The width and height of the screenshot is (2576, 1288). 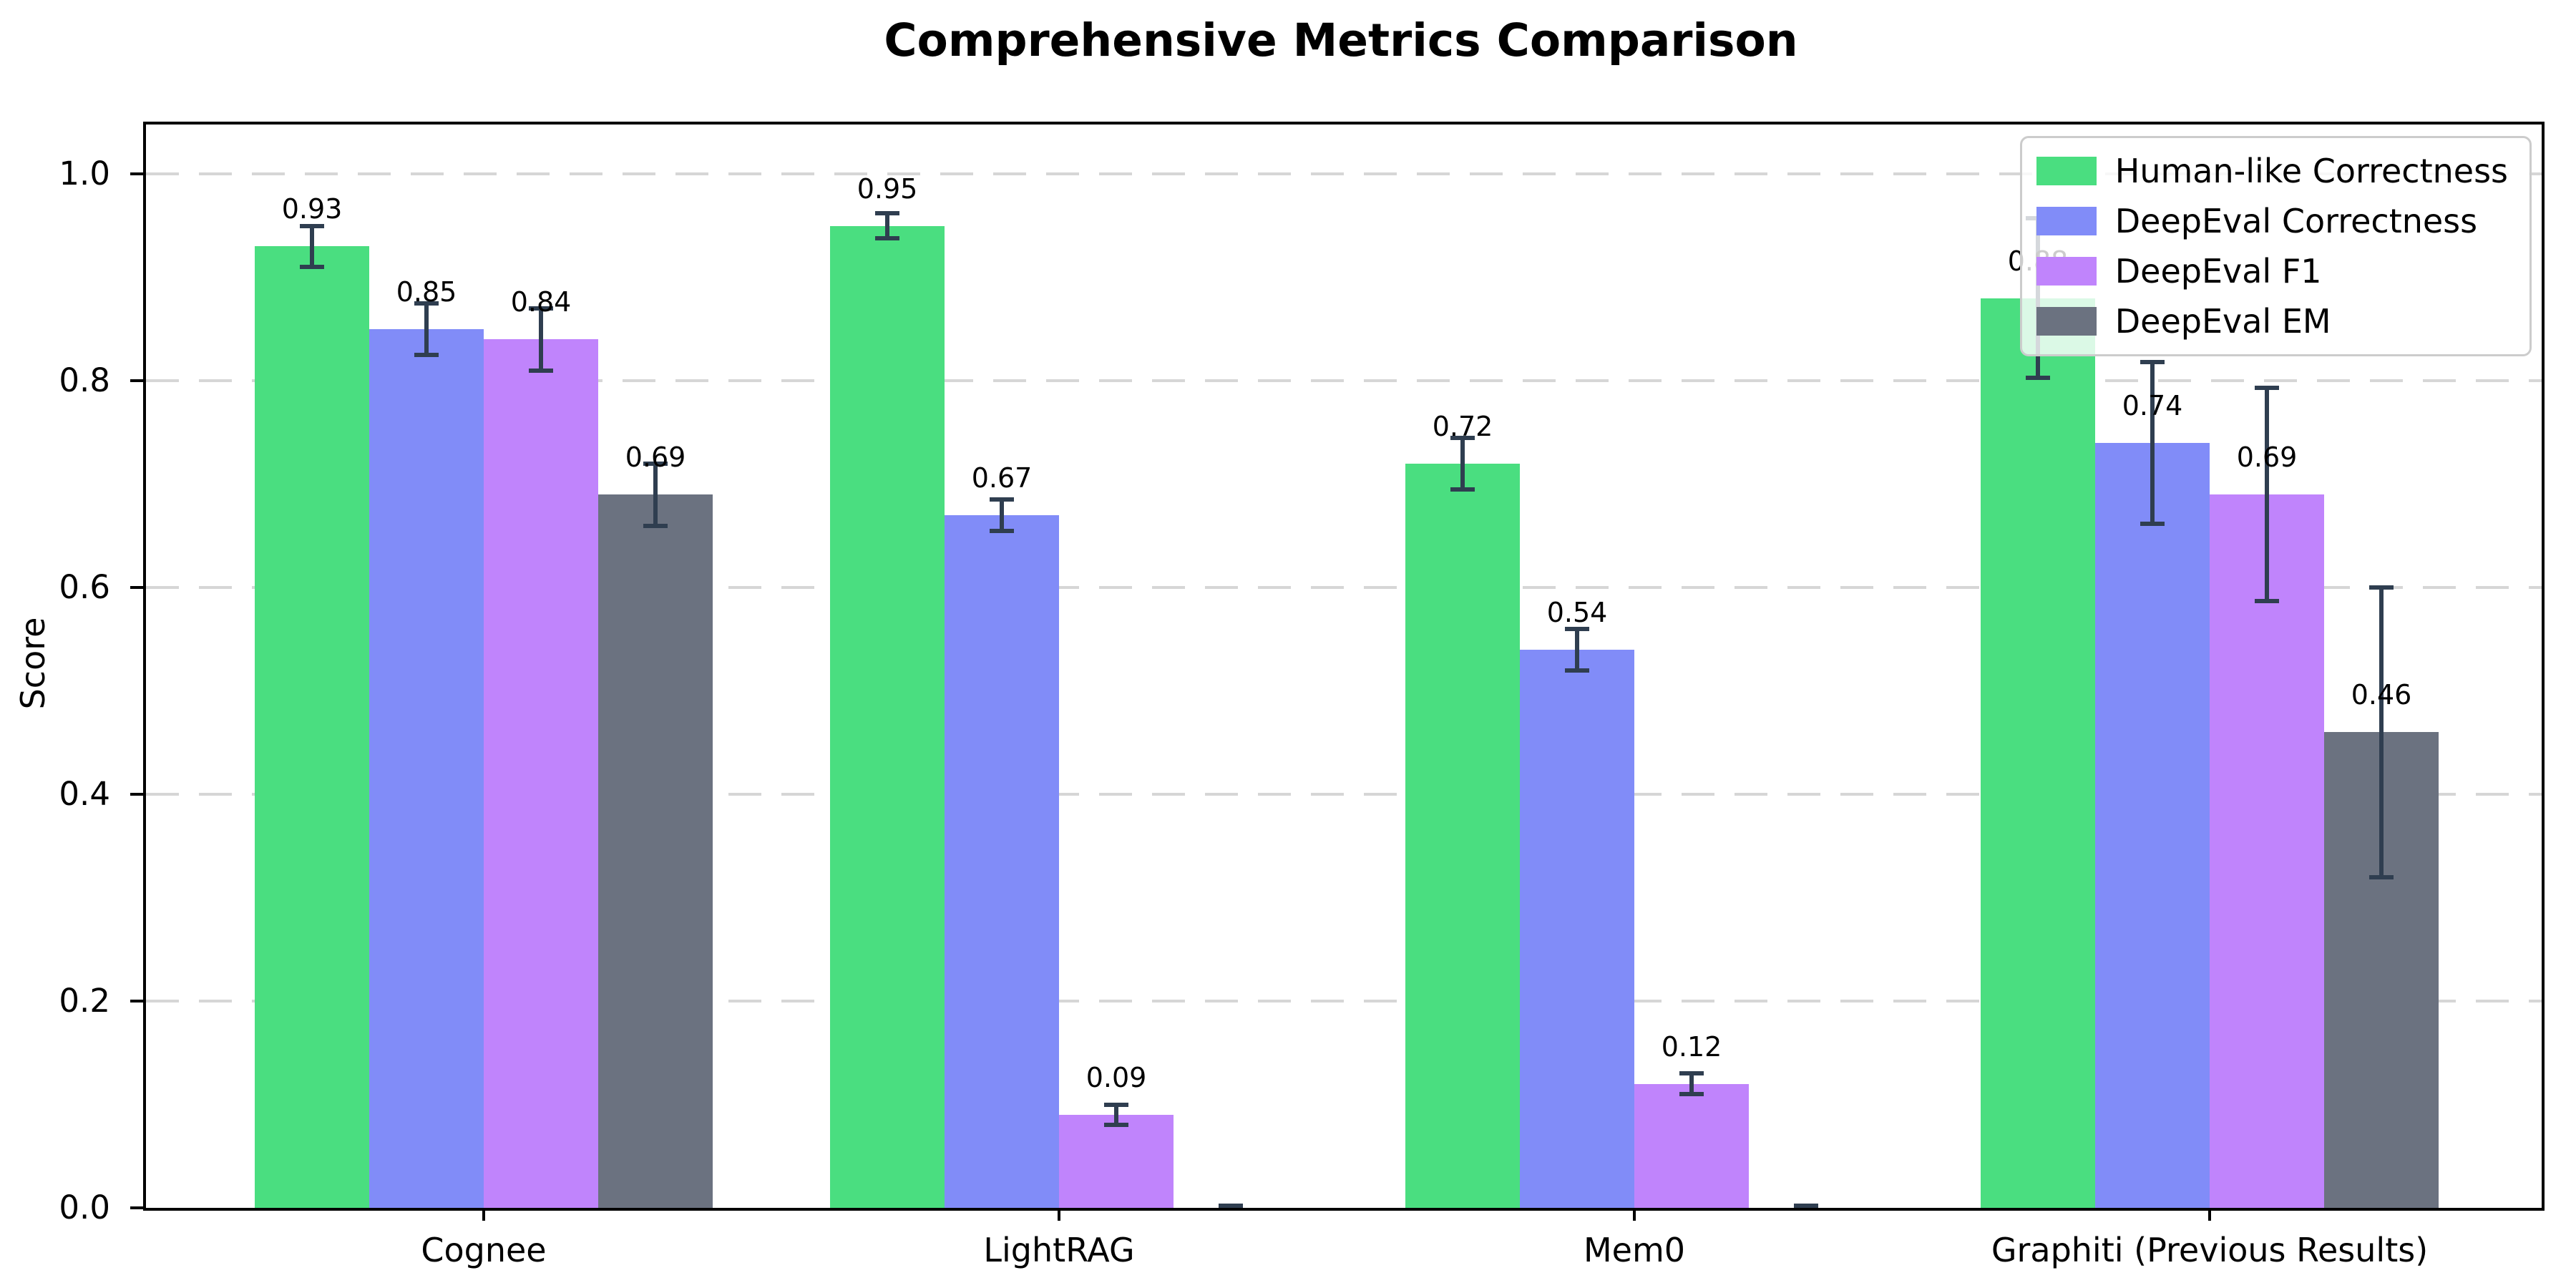 I want to click on bar-value-label: 0.74, so click(x=2152, y=405).